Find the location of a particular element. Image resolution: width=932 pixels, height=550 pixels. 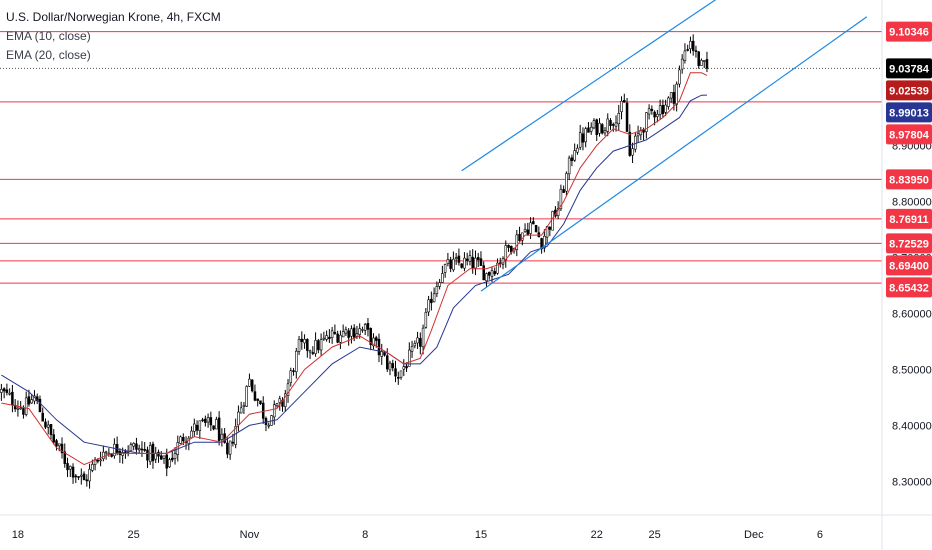

y-tick-label: 8.80000 is located at coordinates (912, 203).